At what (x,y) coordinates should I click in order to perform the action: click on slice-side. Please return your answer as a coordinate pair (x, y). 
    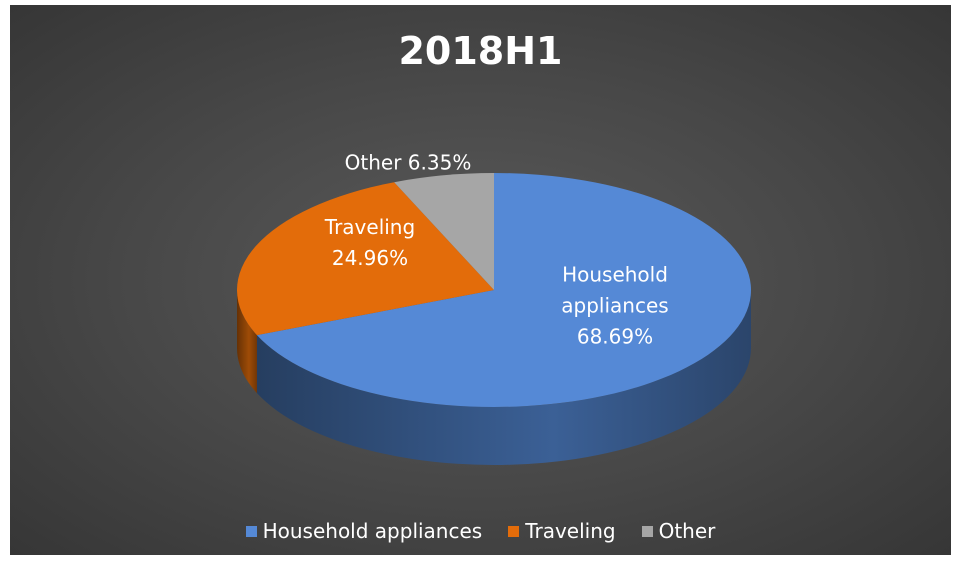
    Looking at the image, I should click on (247, 342).